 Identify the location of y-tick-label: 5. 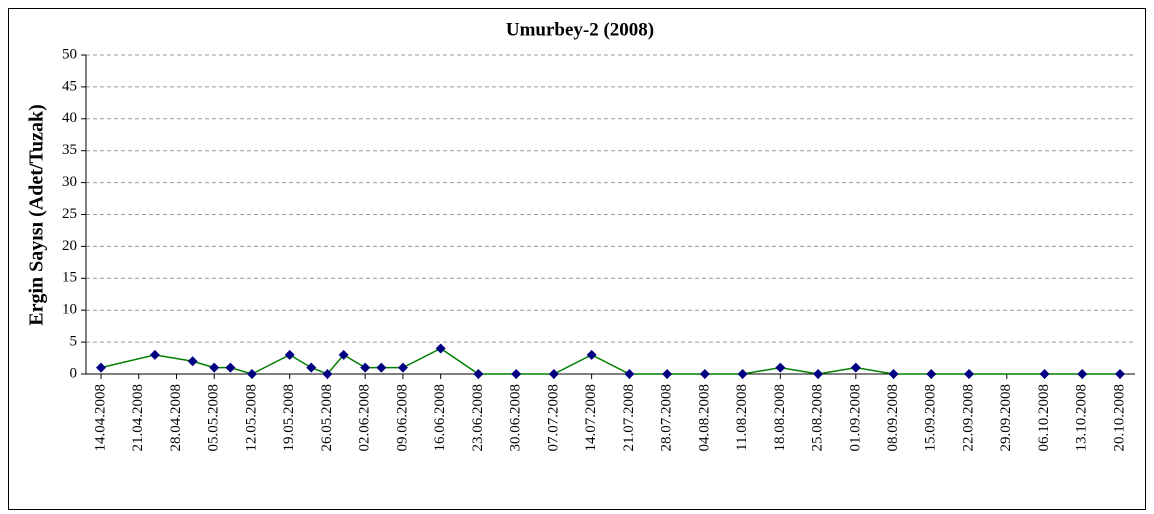
(74, 342).